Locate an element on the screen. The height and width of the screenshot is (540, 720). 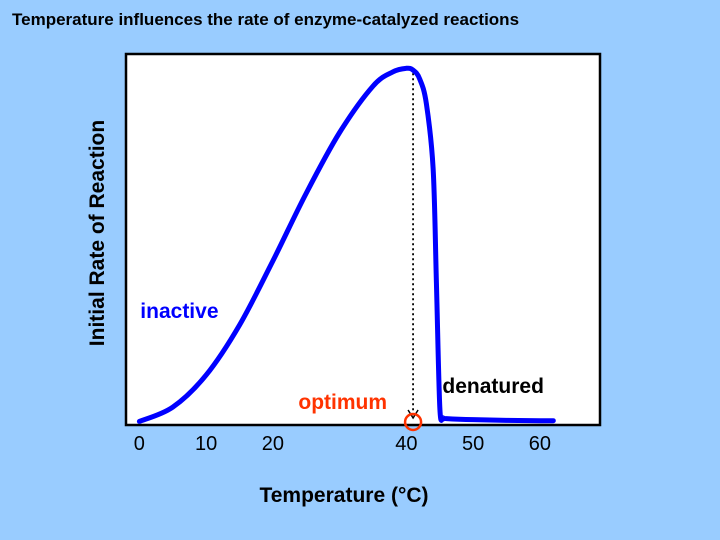
optimum-circle-marker is located at coordinates (413, 422).